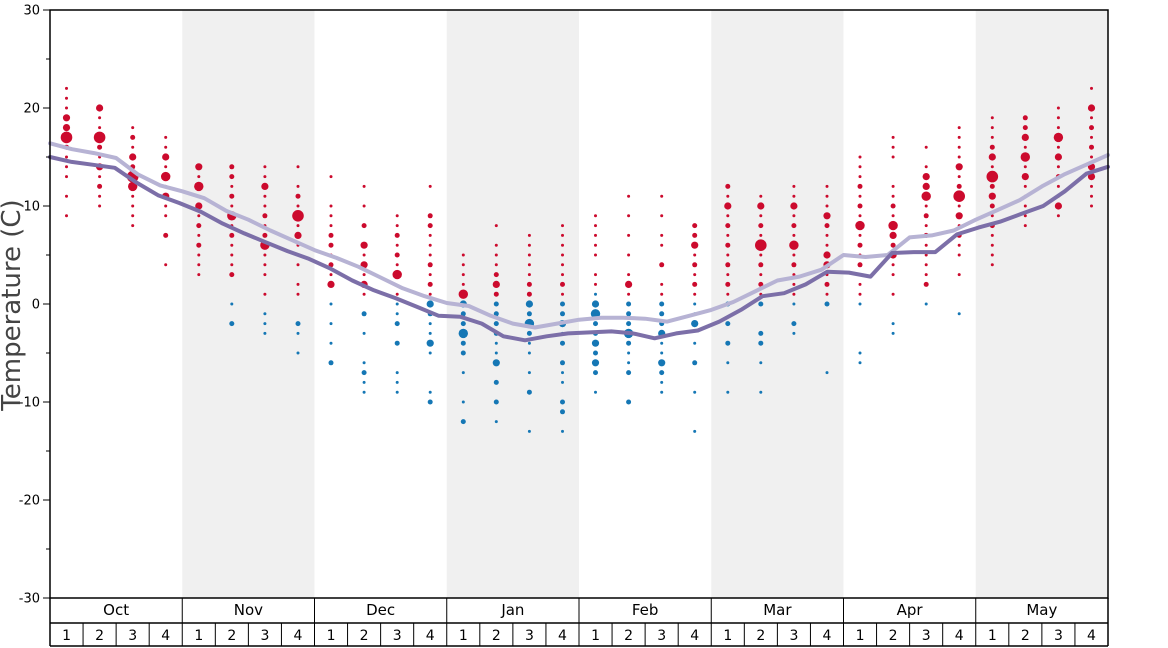 The image size is (1168, 648). What do you see at coordinates (34, 305) in the screenshot?
I see `y-axis: 30 20 10 0 -10 -20 -30` at bounding box center [34, 305].